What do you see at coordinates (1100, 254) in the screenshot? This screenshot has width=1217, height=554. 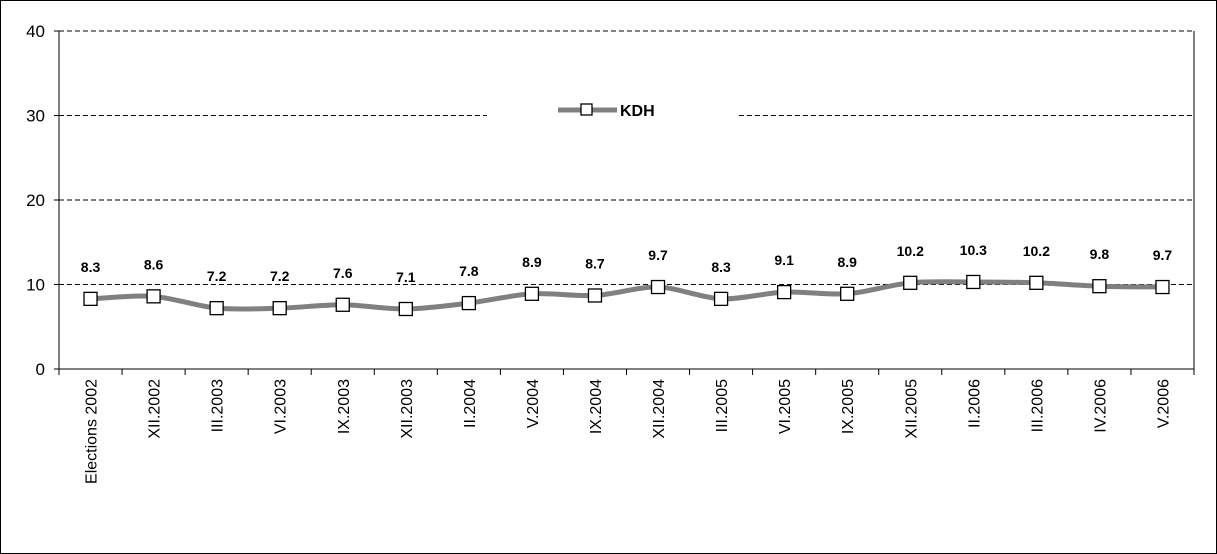 I see `data-label: 9.8` at bounding box center [1100, 254].